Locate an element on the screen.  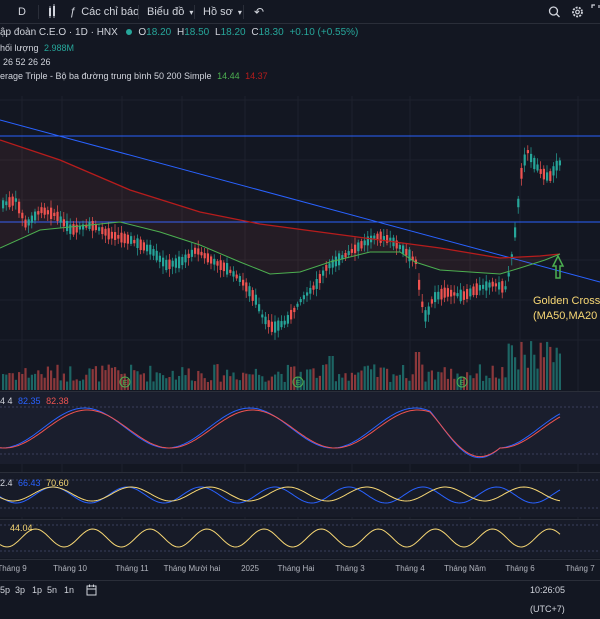
earnings-letter: E is located at coordinates (462, 383).